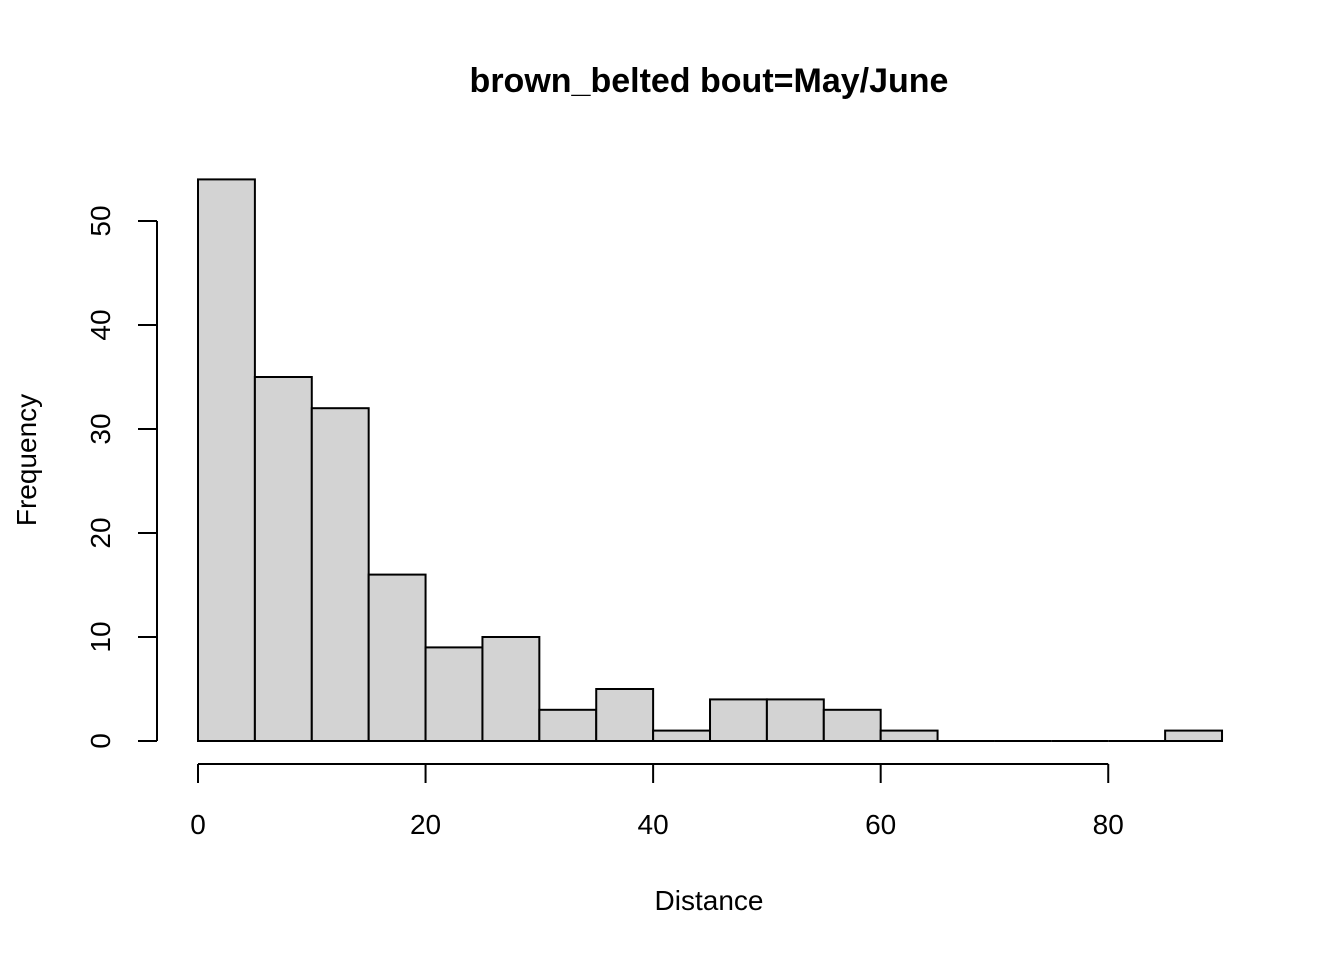 The image size is (1344, 960). What do you see at coordinates (100, 220) in the screenshot?
I see `y-tick-label: 50` at bounding box center [100, 220].